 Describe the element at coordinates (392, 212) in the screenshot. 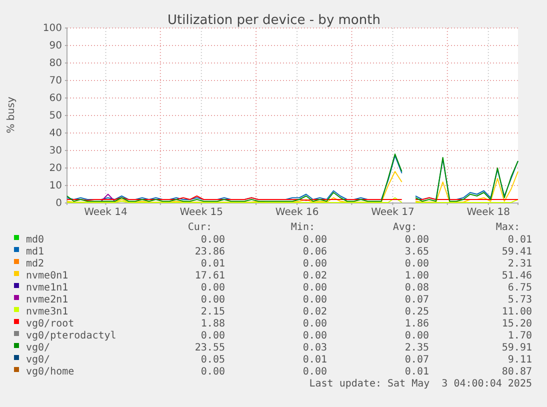

I see `x-tick-label: Week 17` at that location.